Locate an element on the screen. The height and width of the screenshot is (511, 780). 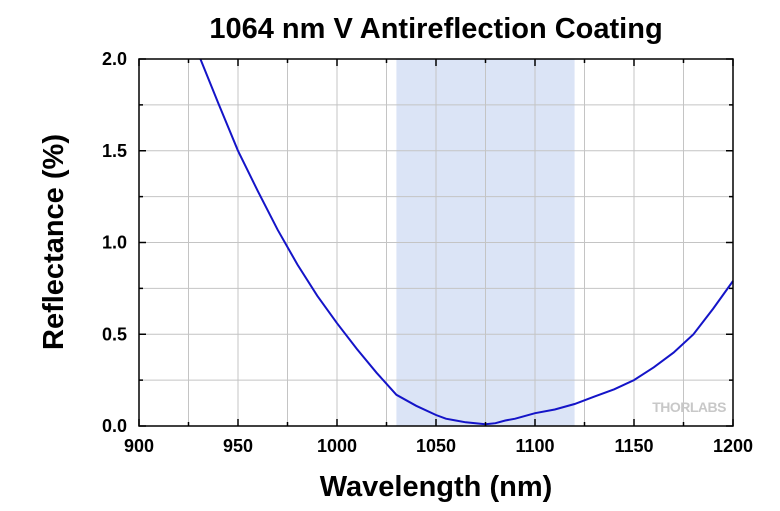
thorlabs-watermark: THORLABS is located at coordinates (689, 407).